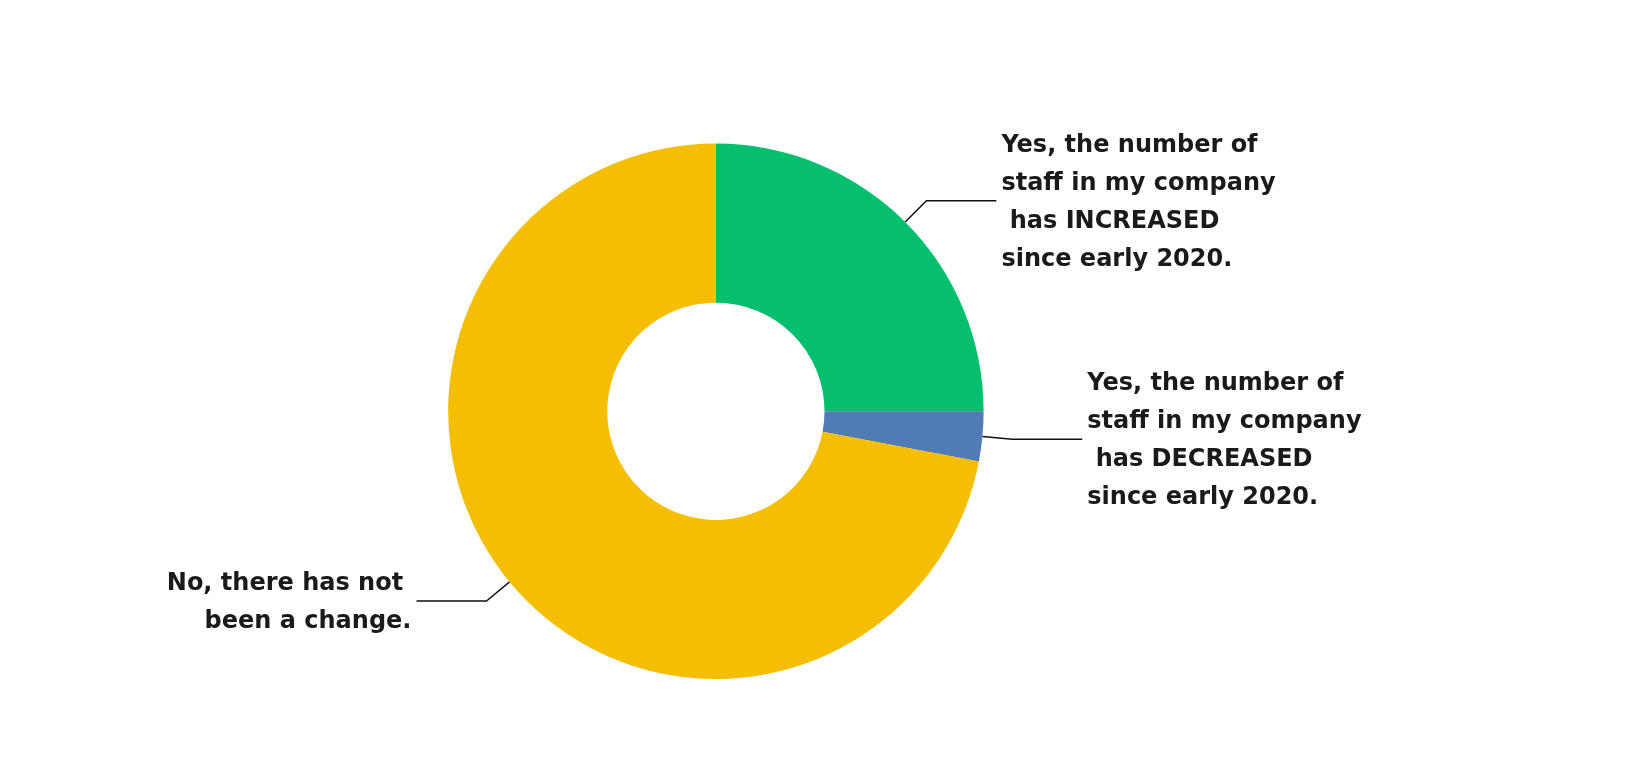 This screenshot has height=776, width=1627. I want to click on slice-label: Yes, the number of staff in my company has INCREASED since early 2020., so click(1138, 200).